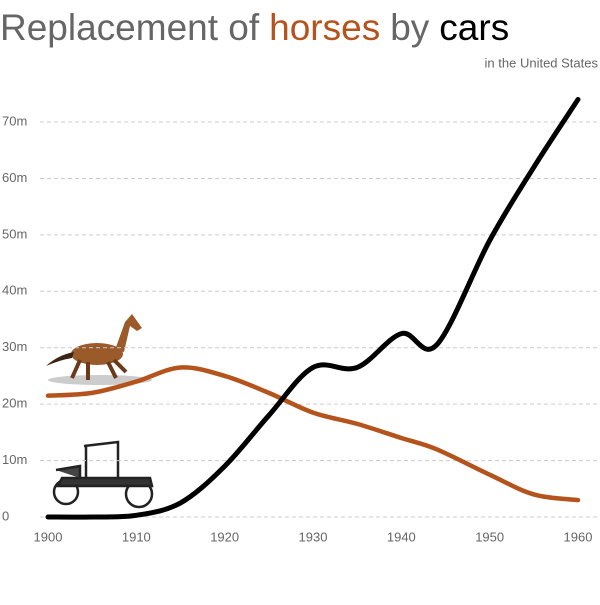 This screenshot has height=605, width=600. What do you see at coordinates (14, 459) in the screenshot?
I see `y-tick-label: 10m` at bounding box center [14, 459].